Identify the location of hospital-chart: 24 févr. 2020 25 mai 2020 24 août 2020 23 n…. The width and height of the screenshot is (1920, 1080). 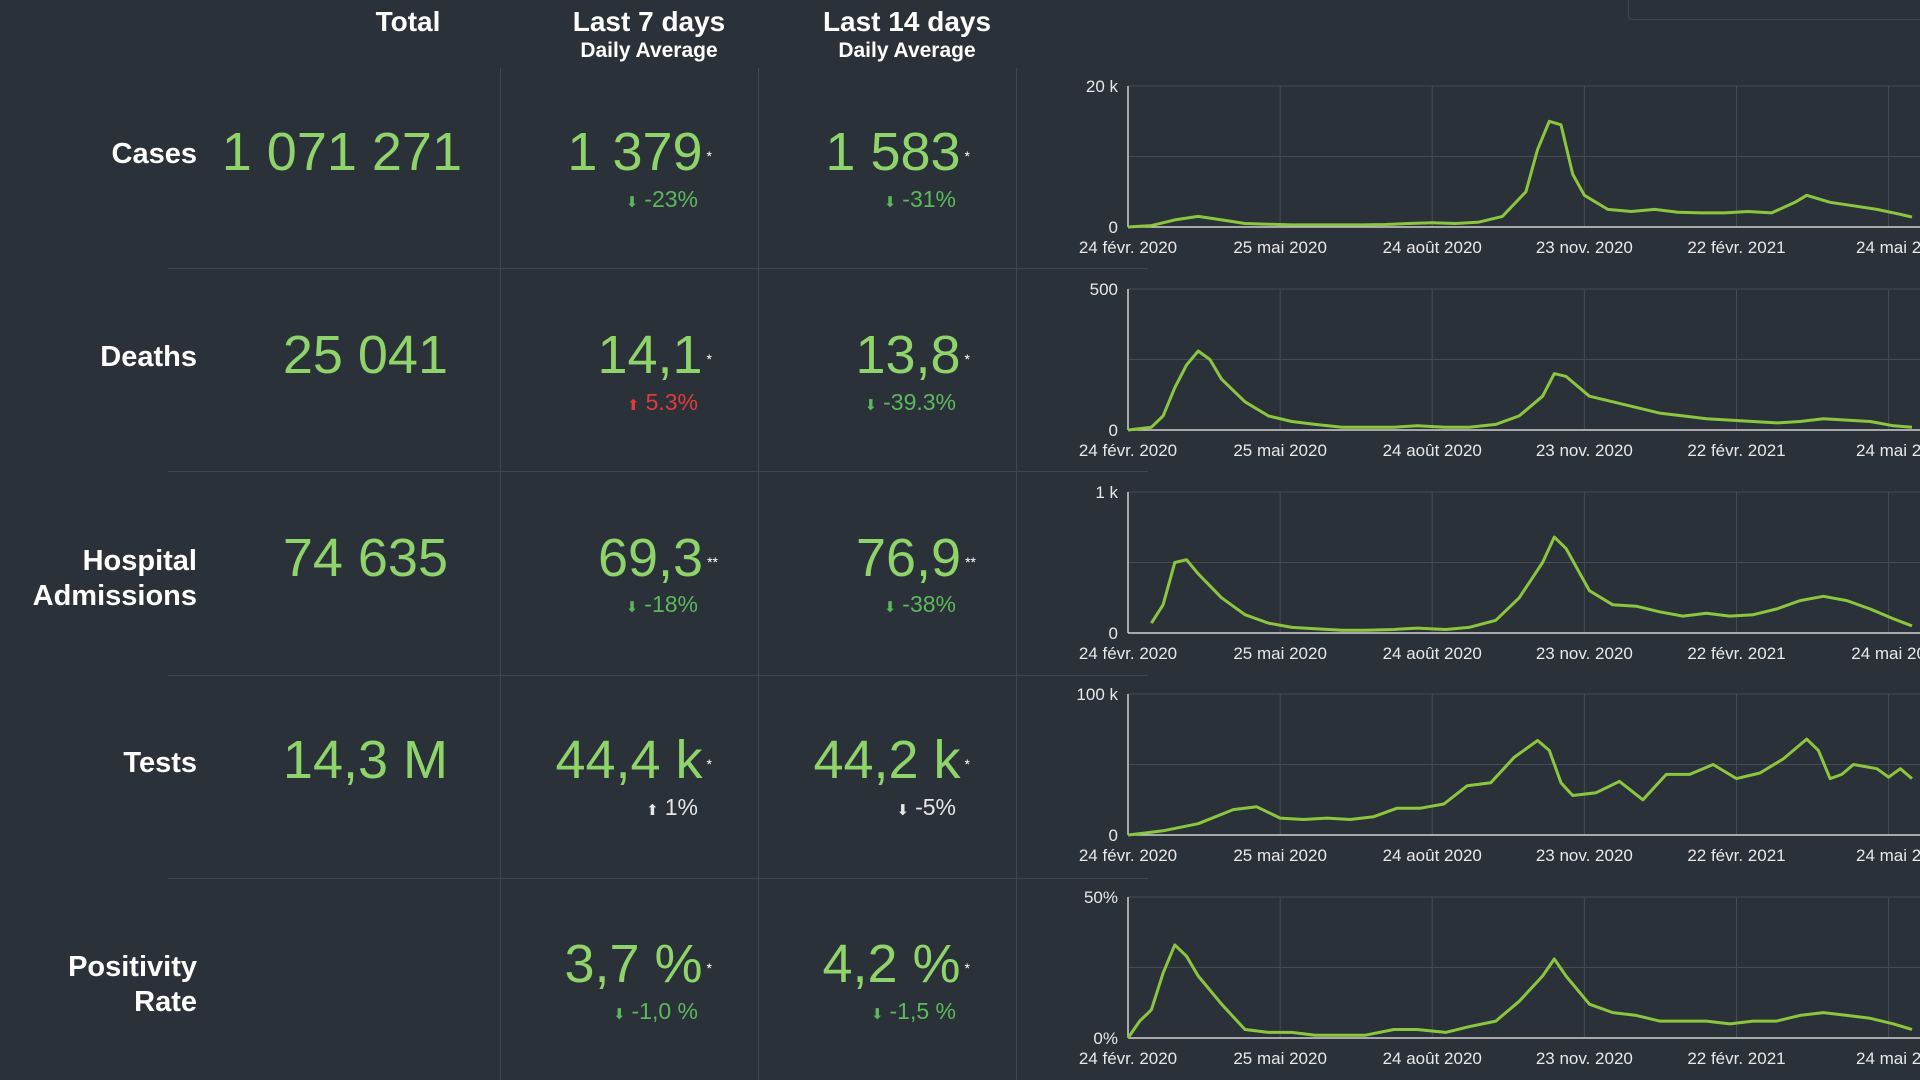
(1480, 566).